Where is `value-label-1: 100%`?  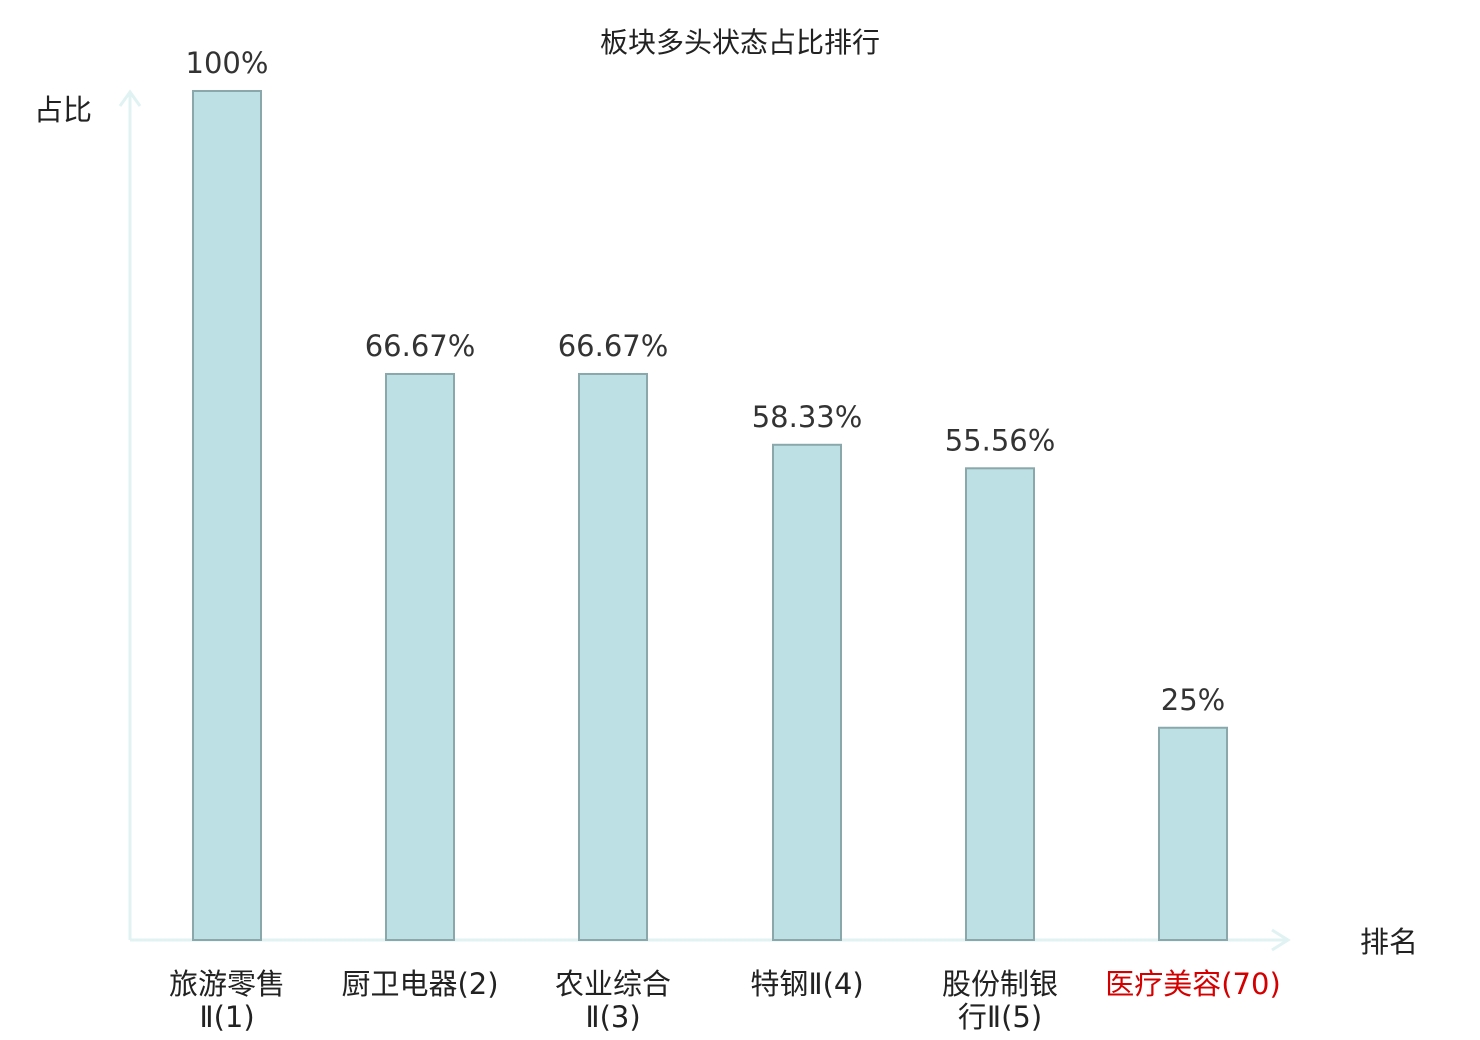
value-label-1: 100% is located at coordinates (227, 63).